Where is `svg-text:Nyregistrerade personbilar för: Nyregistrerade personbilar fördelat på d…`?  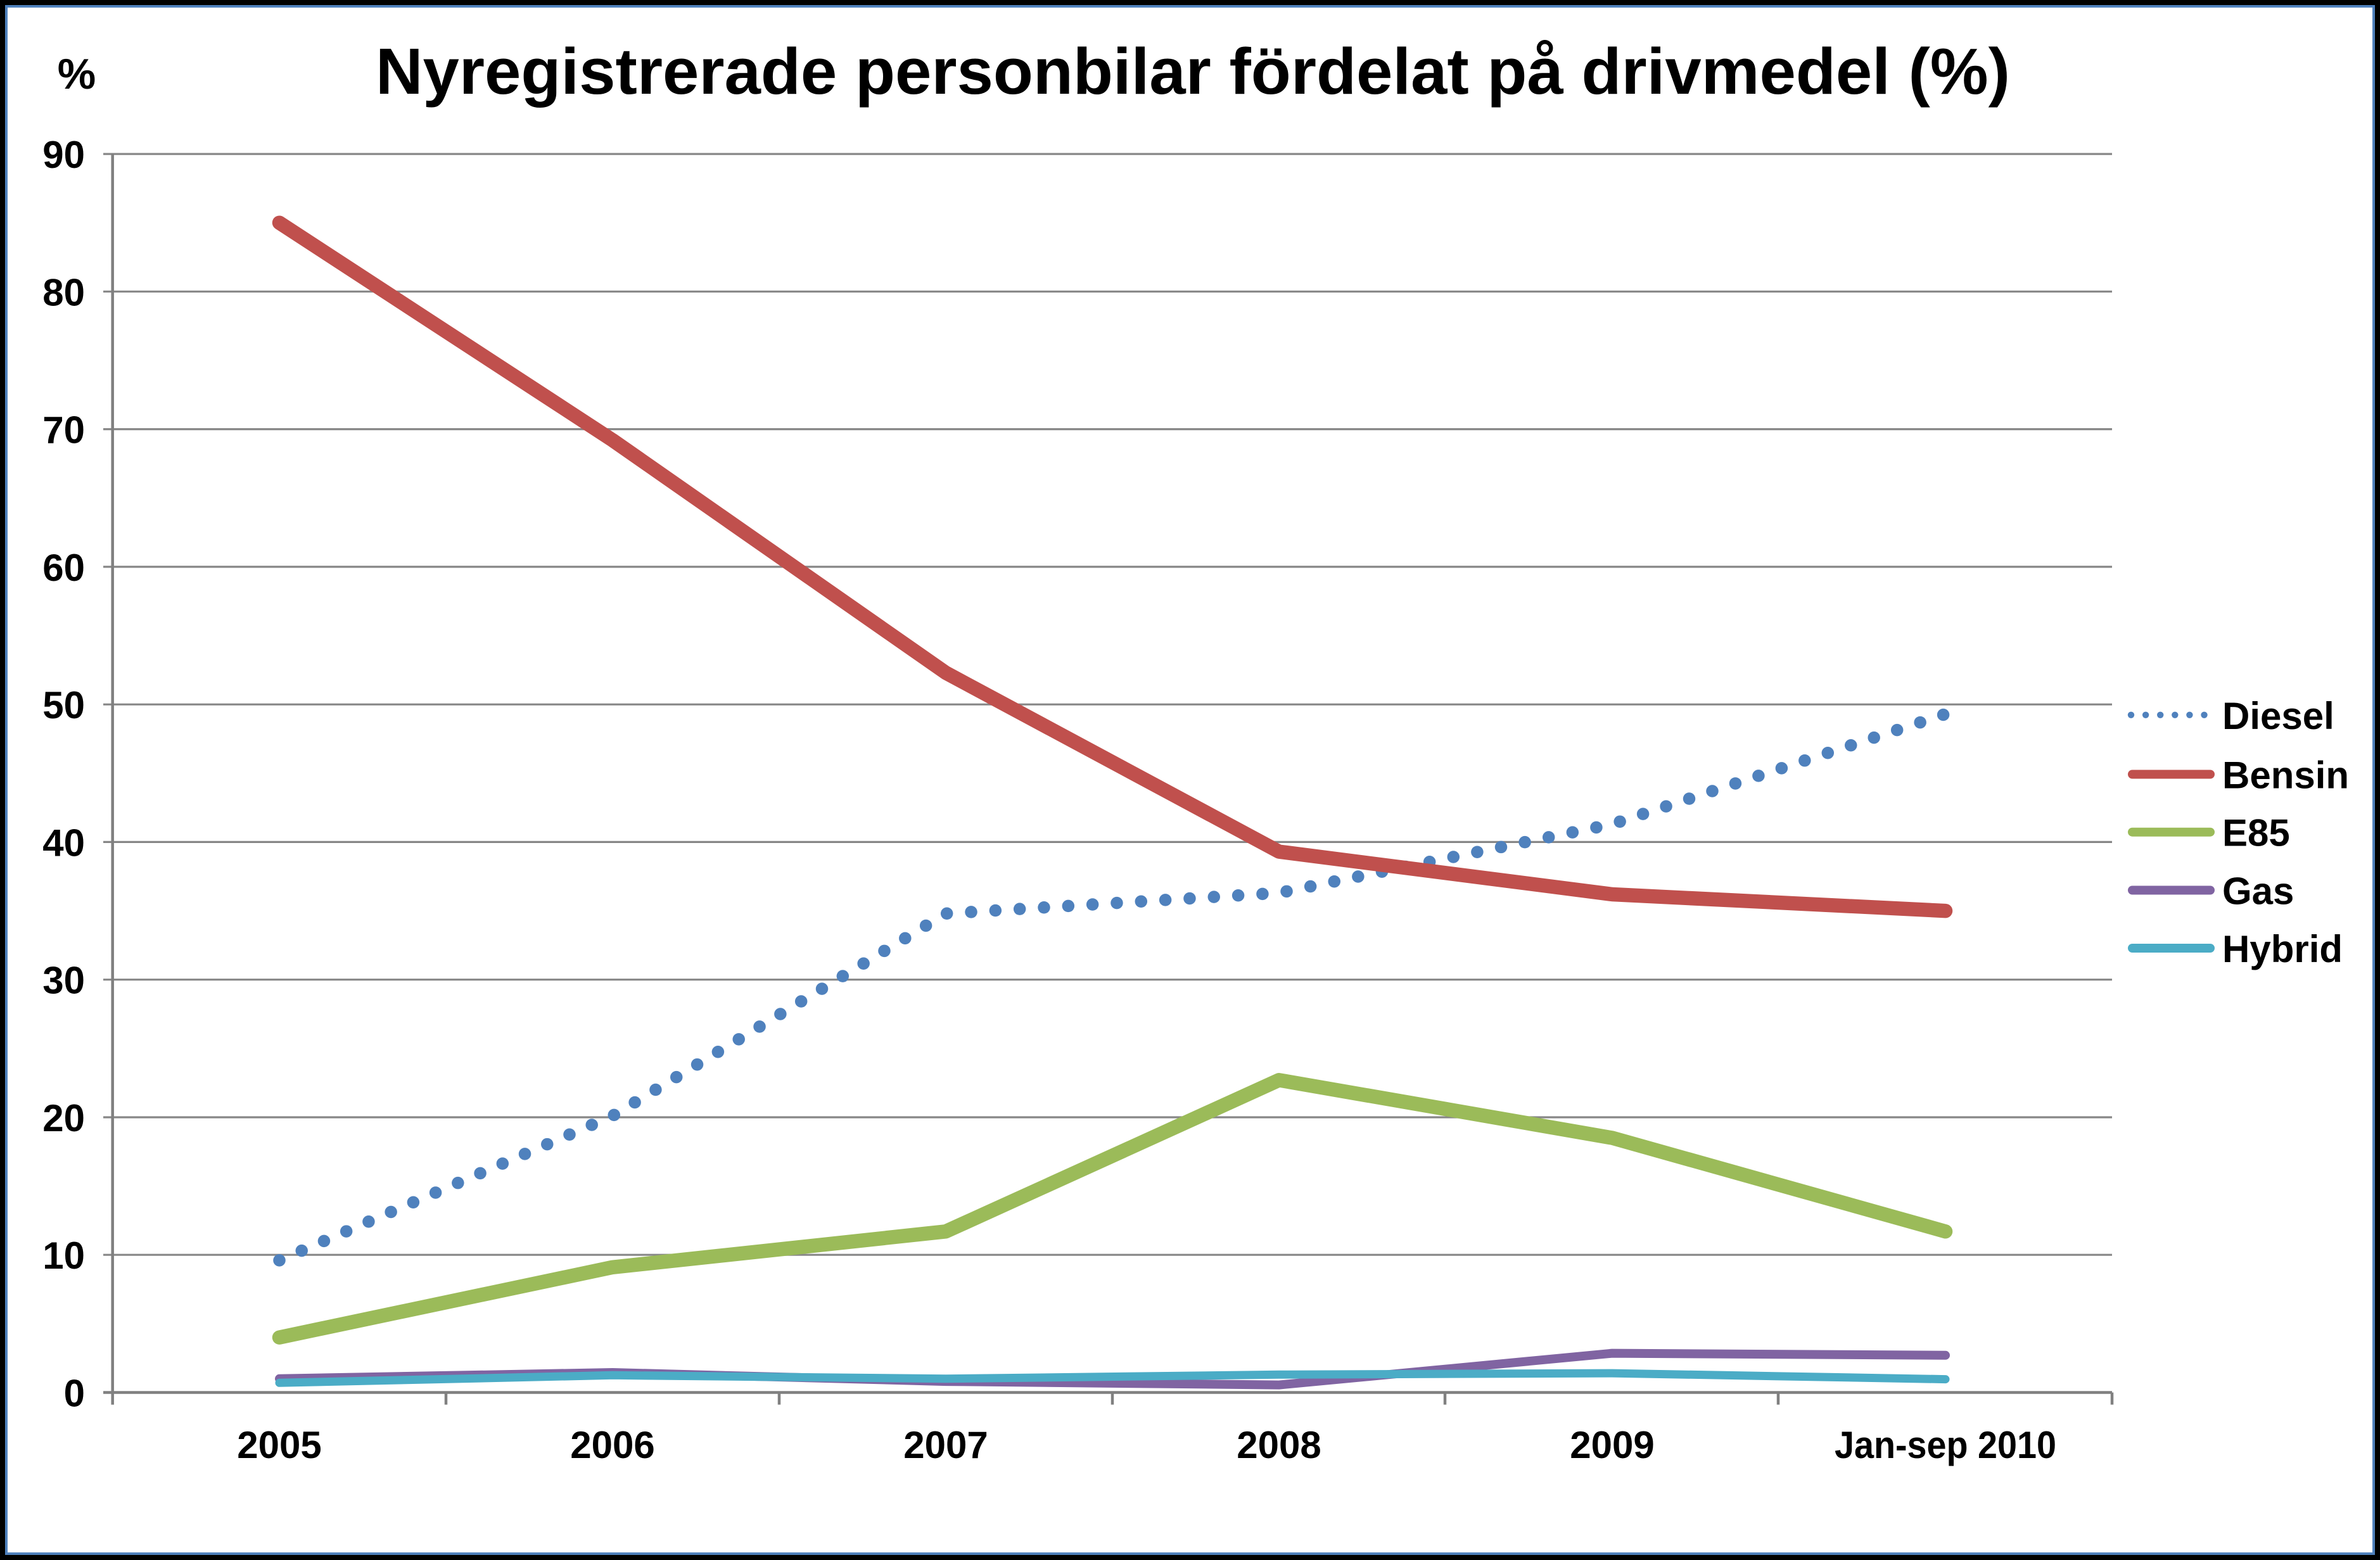
svg-text:Nyregistrerade personbilar för: Nyregistrerade personbilar fördelat på d… is located at coordinates (1193, 71).